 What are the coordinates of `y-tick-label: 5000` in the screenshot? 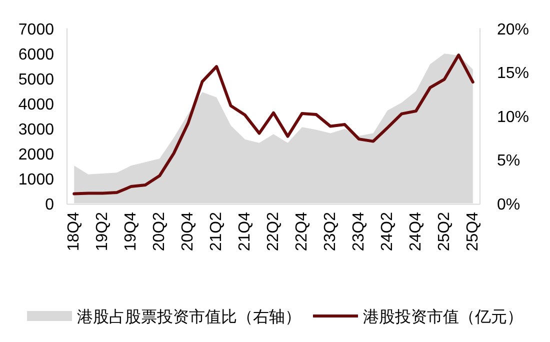 It's located at (36, 79).